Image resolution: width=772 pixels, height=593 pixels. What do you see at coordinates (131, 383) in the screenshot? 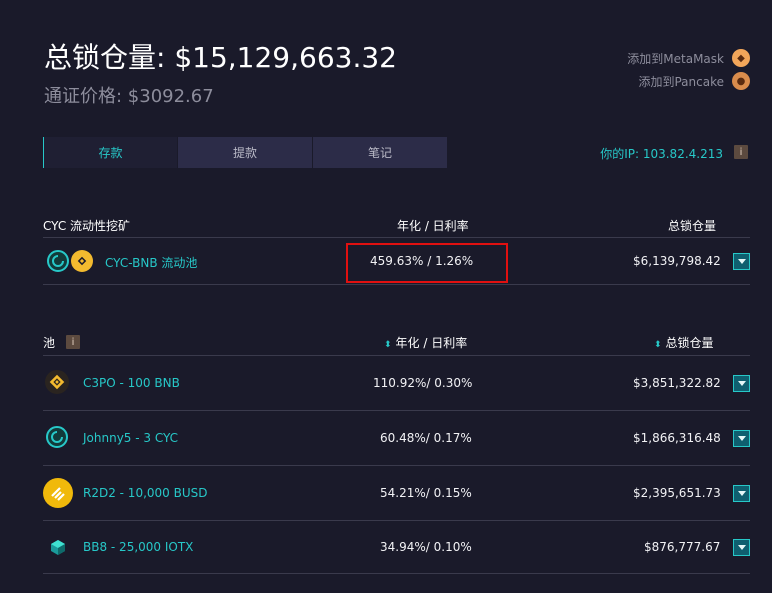
I see `pool-name: C3PO - 100 BNB` at bounding box center [131, 383].